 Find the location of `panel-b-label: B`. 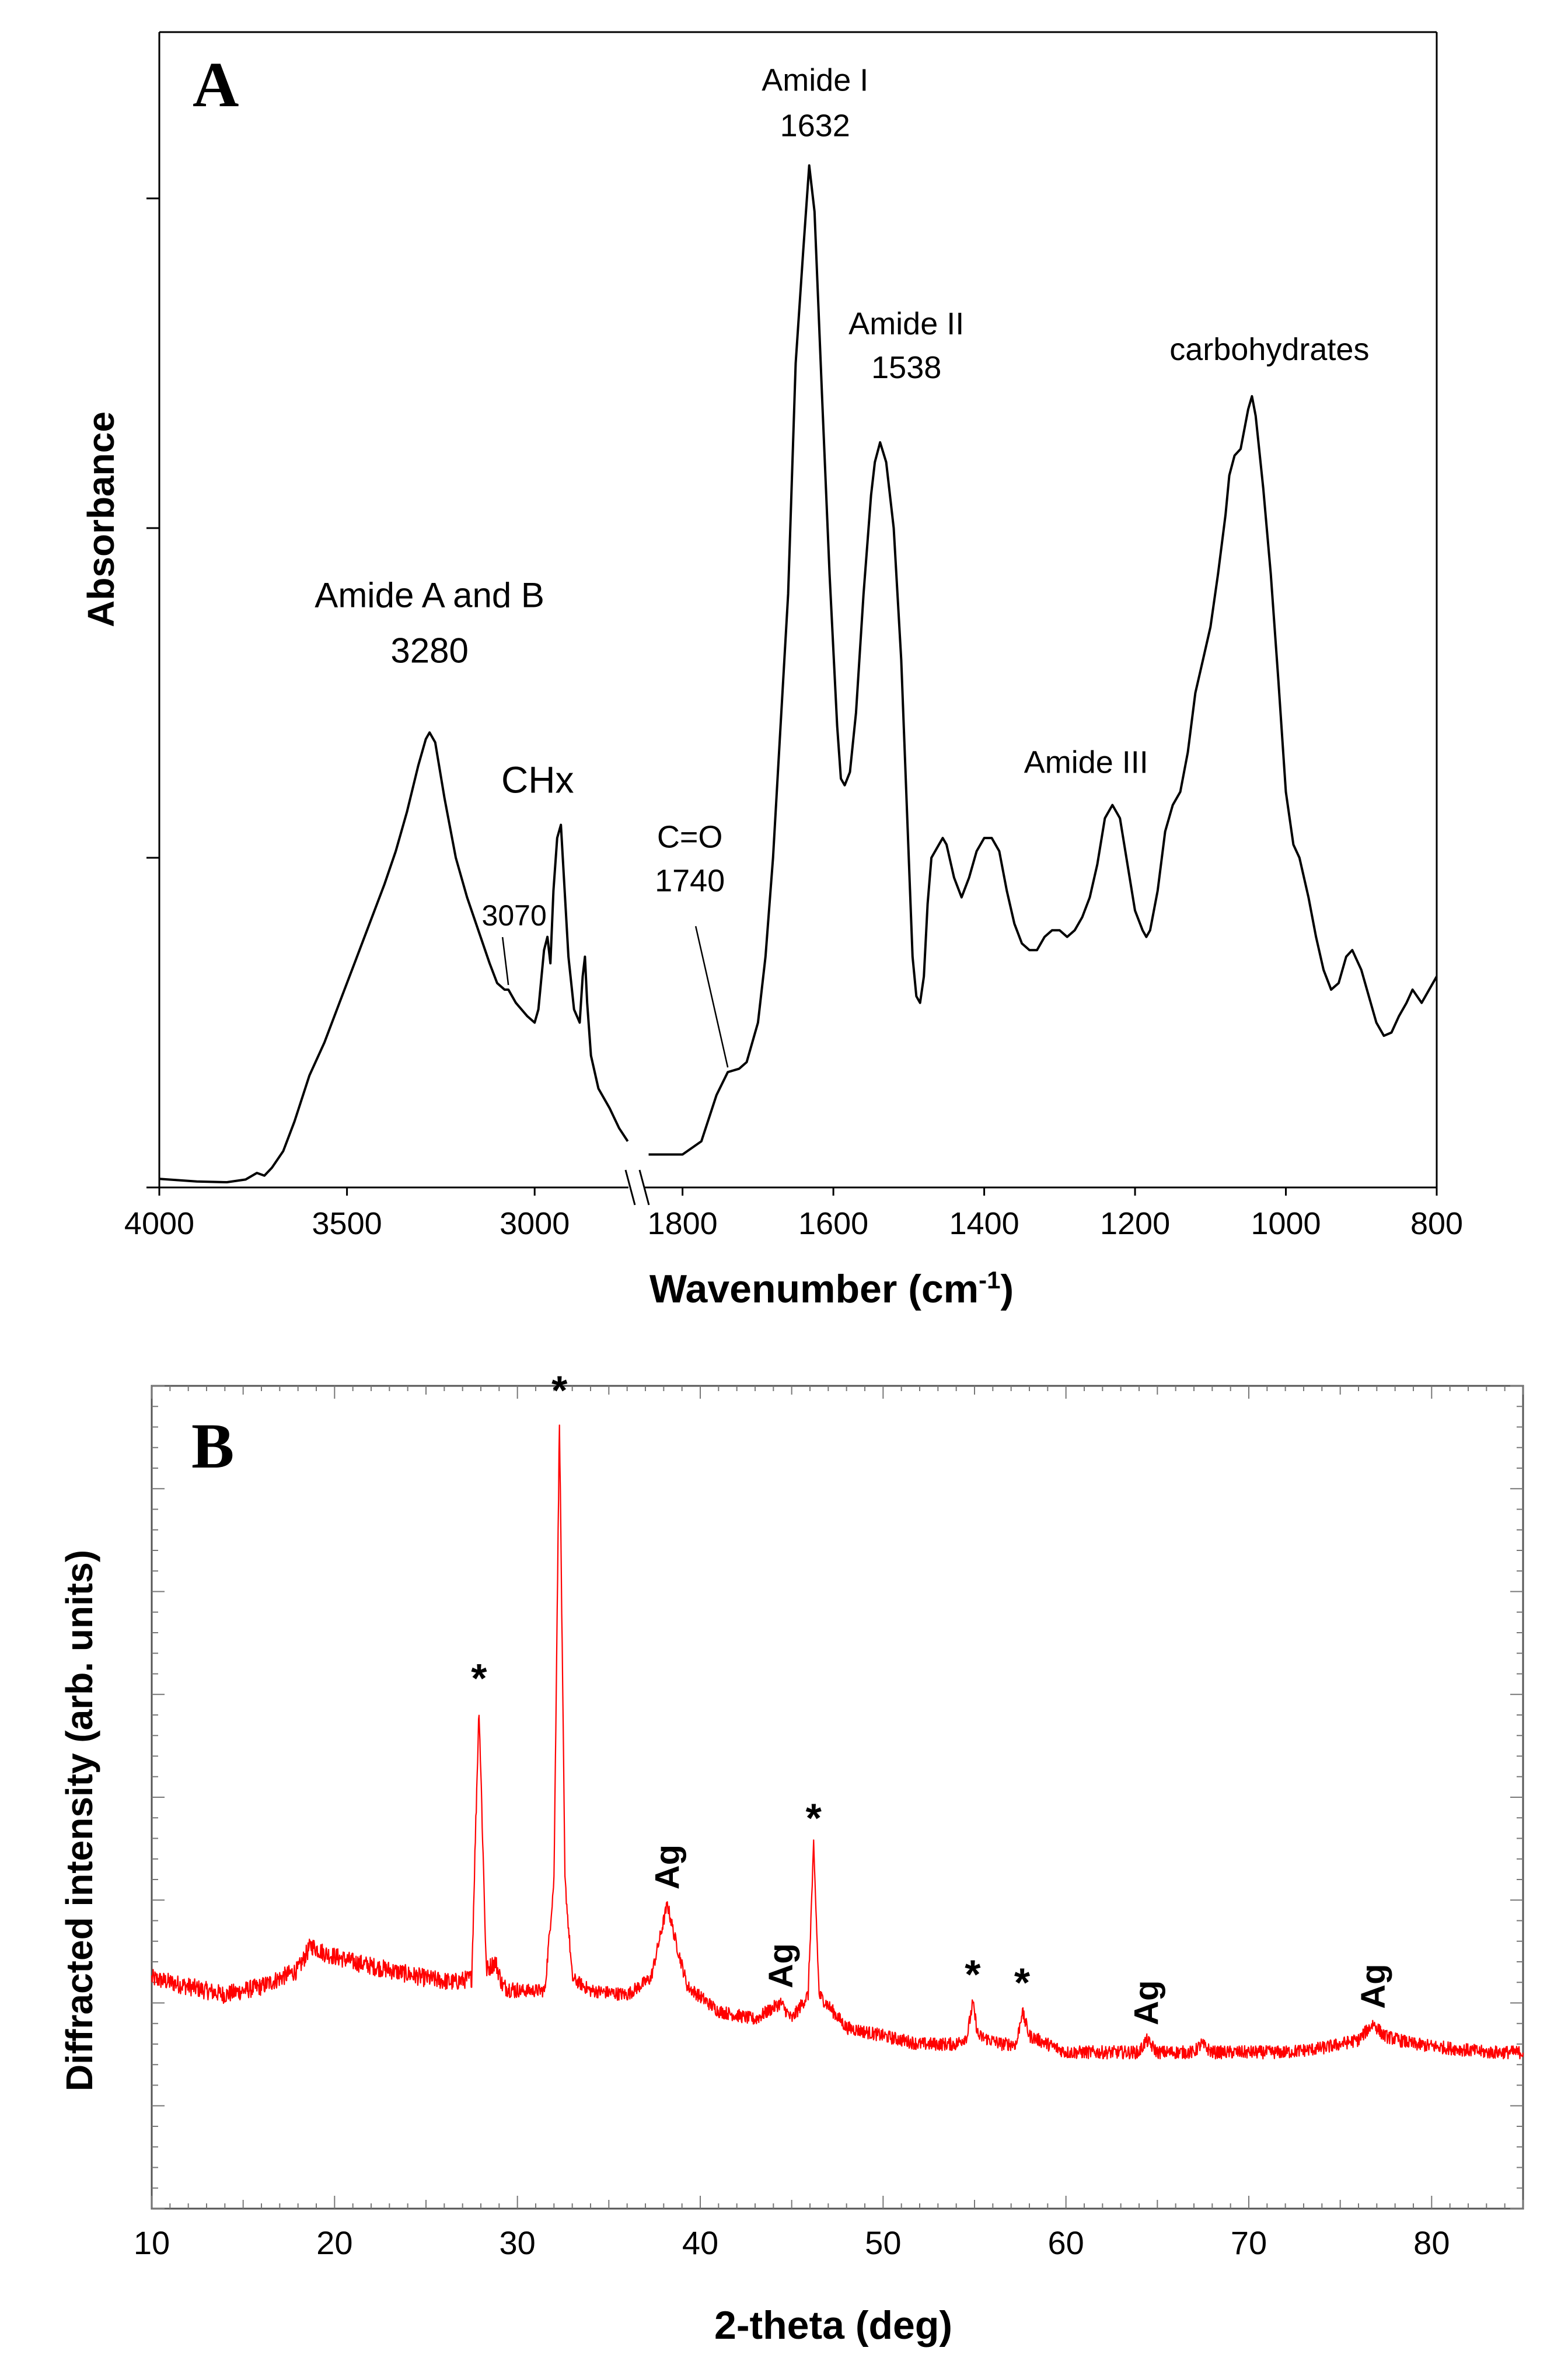

panel-b-label: B is located at coordinates (212, 1446).